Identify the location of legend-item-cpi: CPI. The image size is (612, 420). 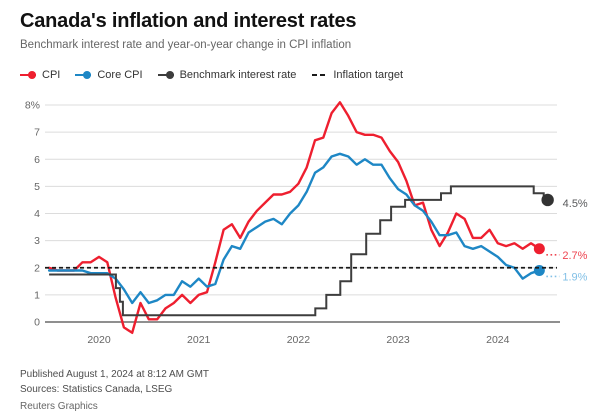
(40, 75).